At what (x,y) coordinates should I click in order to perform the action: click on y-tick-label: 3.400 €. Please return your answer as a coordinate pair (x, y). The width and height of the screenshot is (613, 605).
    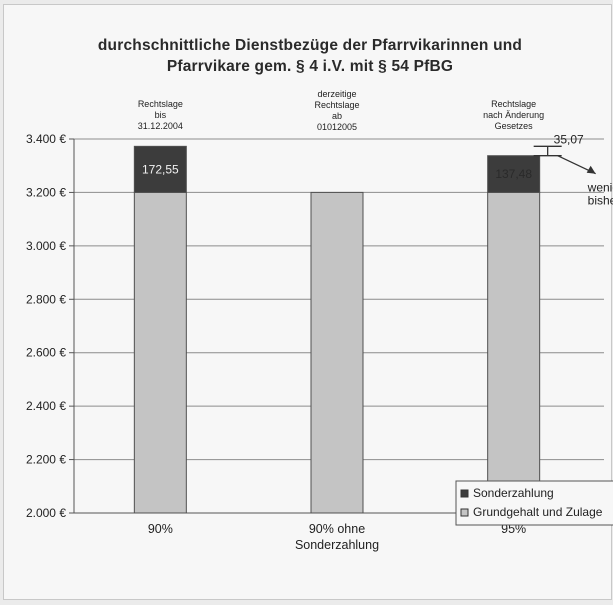
    Looking at the image, I should click on (46, 139).